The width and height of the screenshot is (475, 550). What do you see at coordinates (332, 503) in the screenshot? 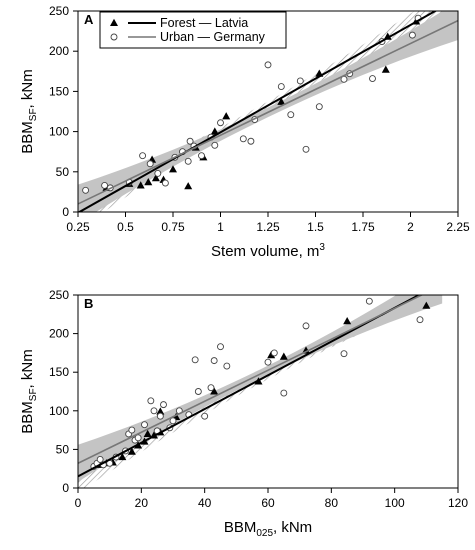
I see `x-tick-label: 80` at bounding box center [332, 503].